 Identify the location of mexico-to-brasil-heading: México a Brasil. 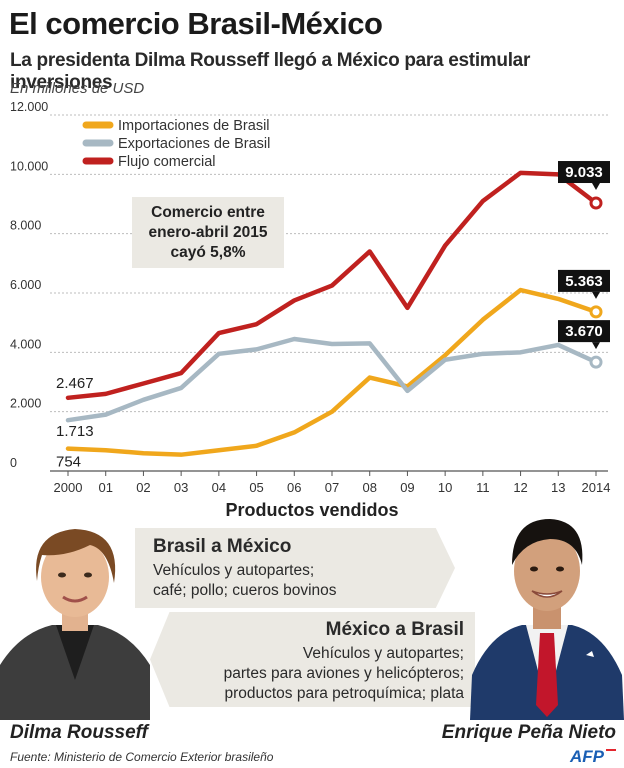
(394, 629).